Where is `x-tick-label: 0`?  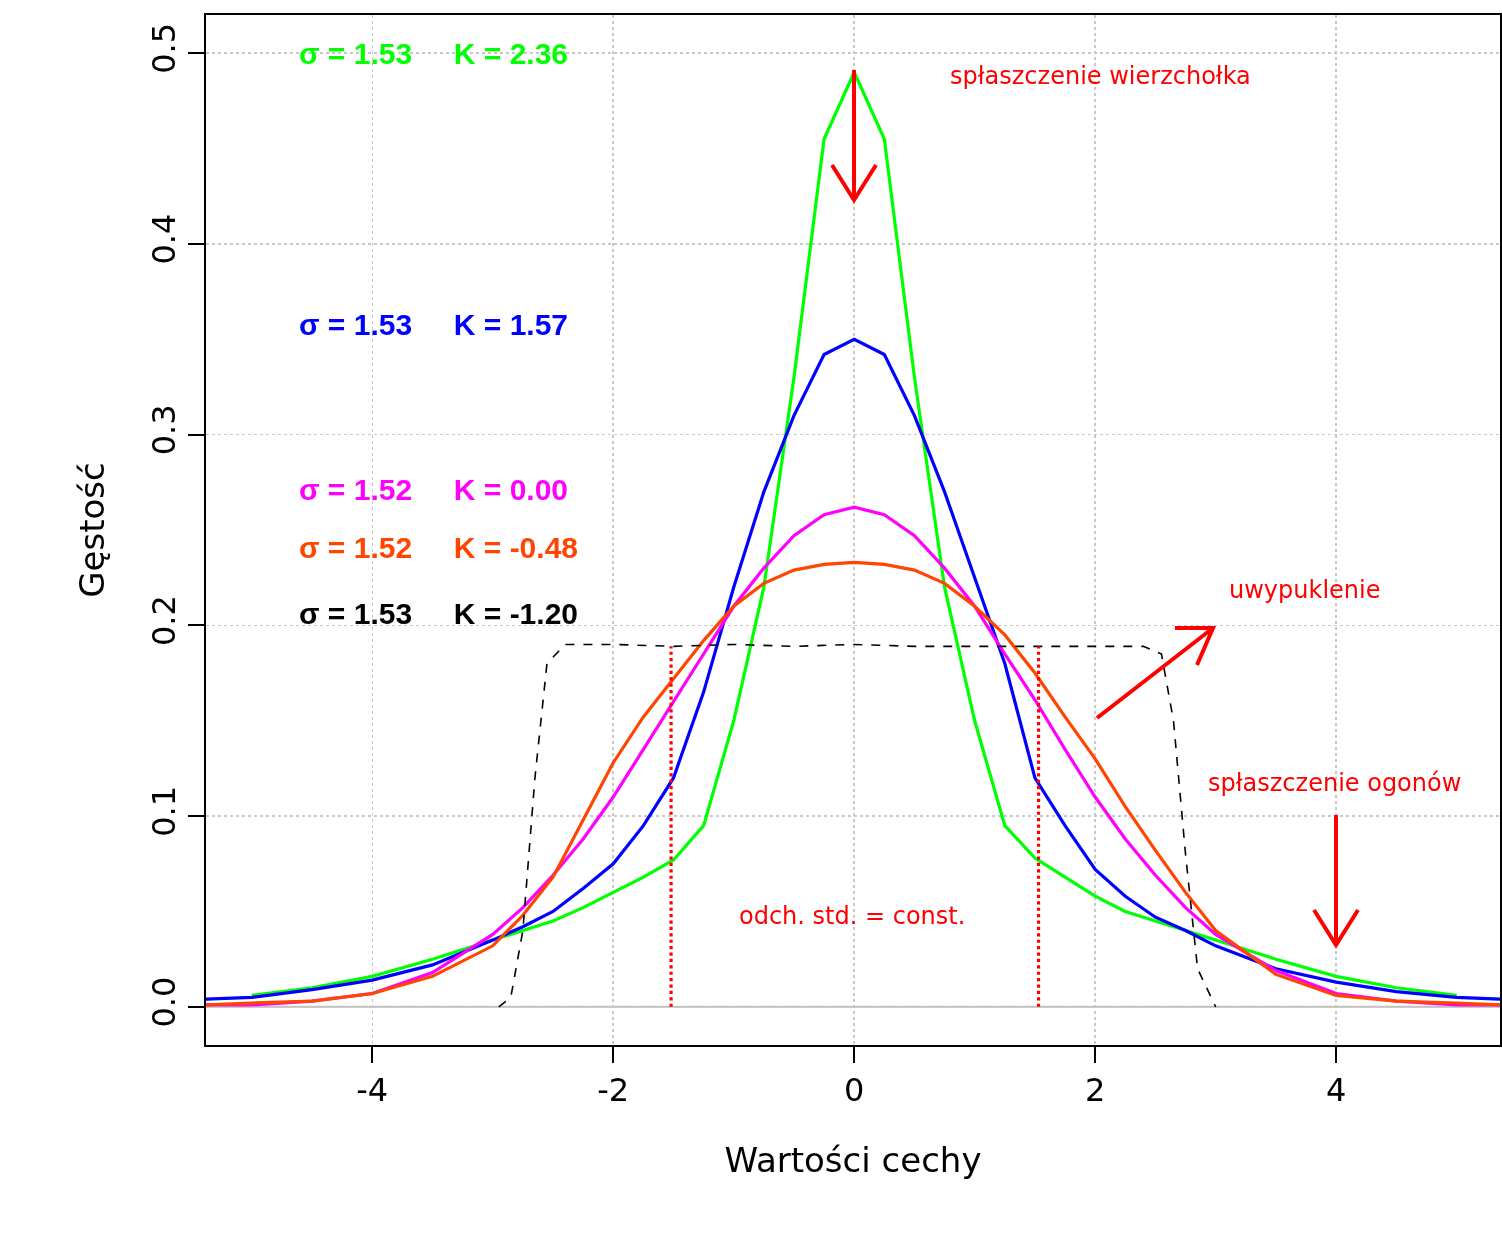
x-tick-label: 0 is located at coordinates (854, 1090).